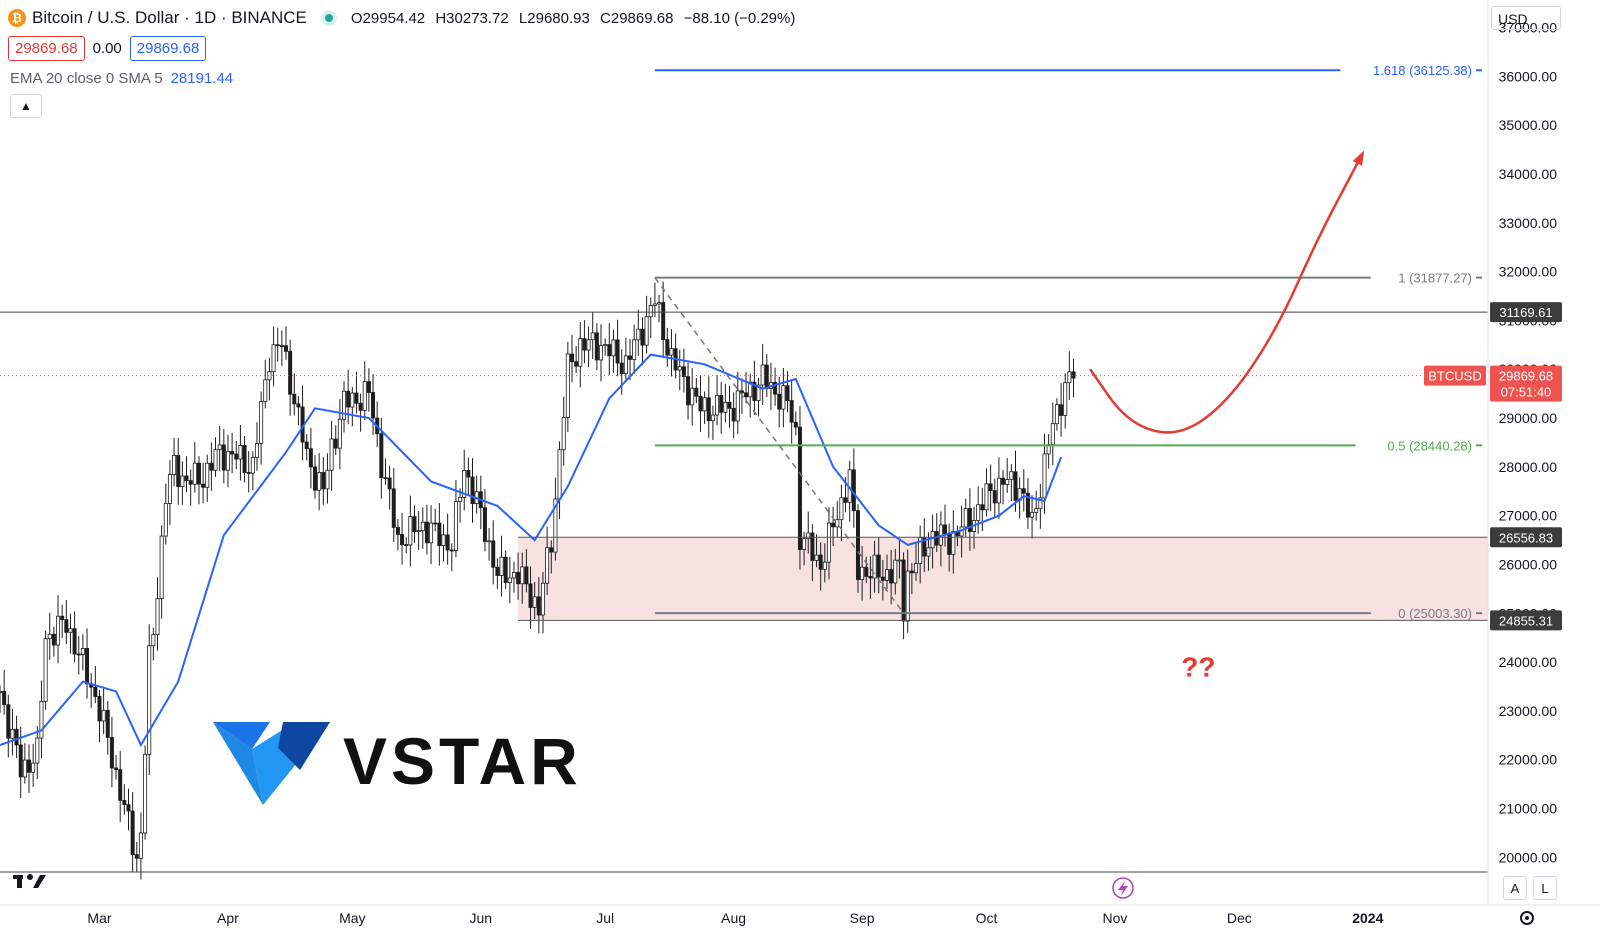 This screenshot has height=949, width=1600. Describe the element at coordinates (99, 918) in the screenshot. I see `time-tick-label: Mar` at that location.